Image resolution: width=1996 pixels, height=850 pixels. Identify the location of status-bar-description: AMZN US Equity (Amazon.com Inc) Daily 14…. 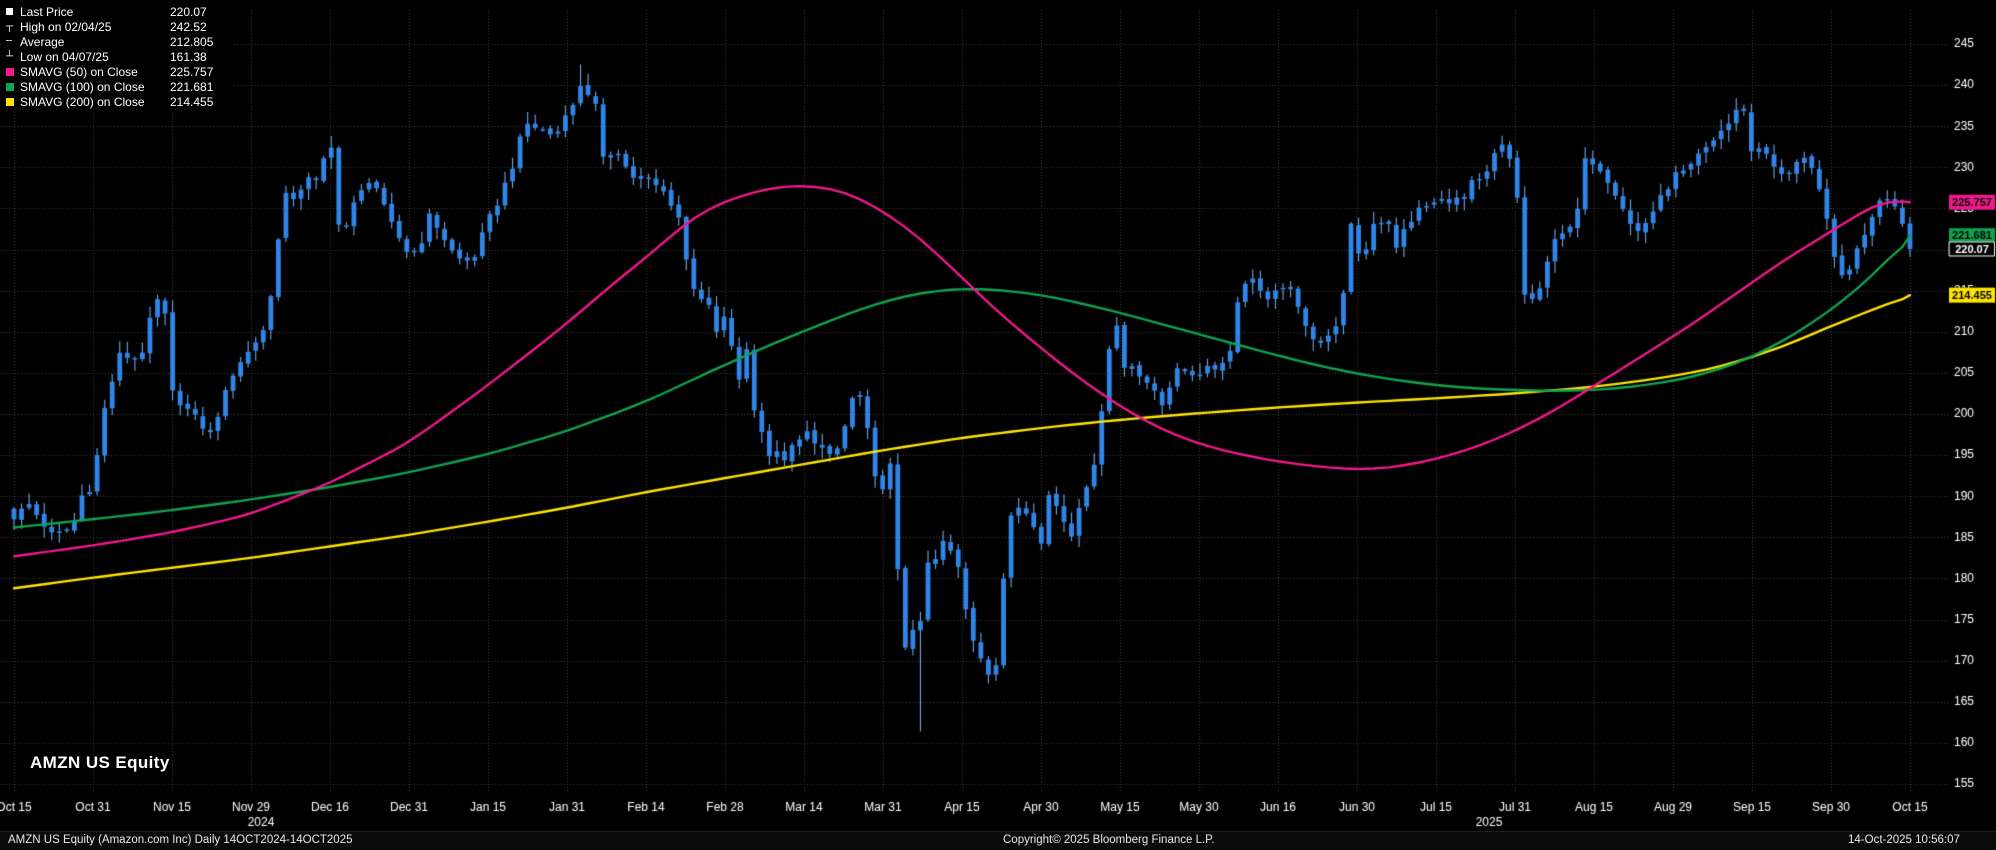
(180, 840).